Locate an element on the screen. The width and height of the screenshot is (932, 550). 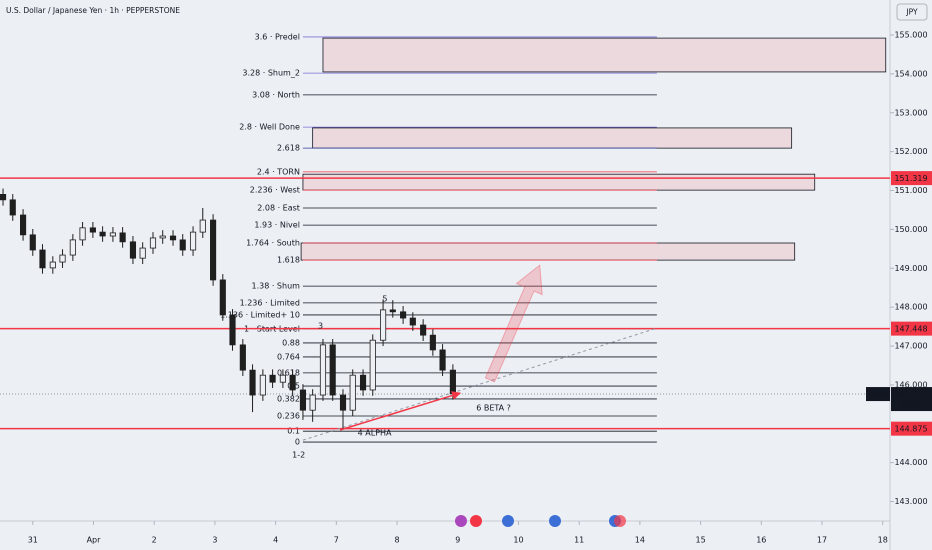
y-tick-label: 155.000 is located at coordinates (910, 34).